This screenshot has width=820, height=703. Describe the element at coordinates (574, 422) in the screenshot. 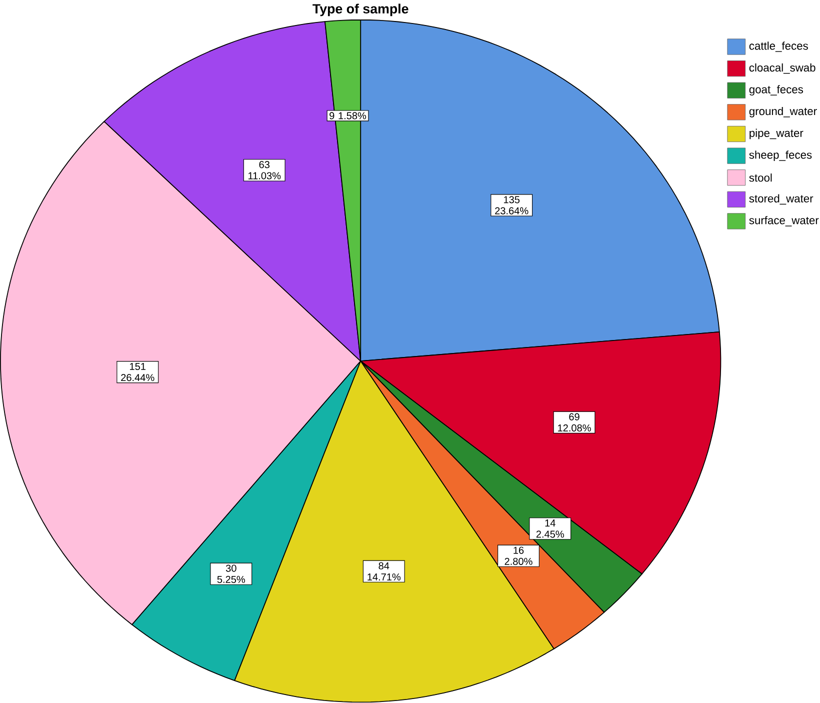

I see `data-label: 69 12.08%` at that location.